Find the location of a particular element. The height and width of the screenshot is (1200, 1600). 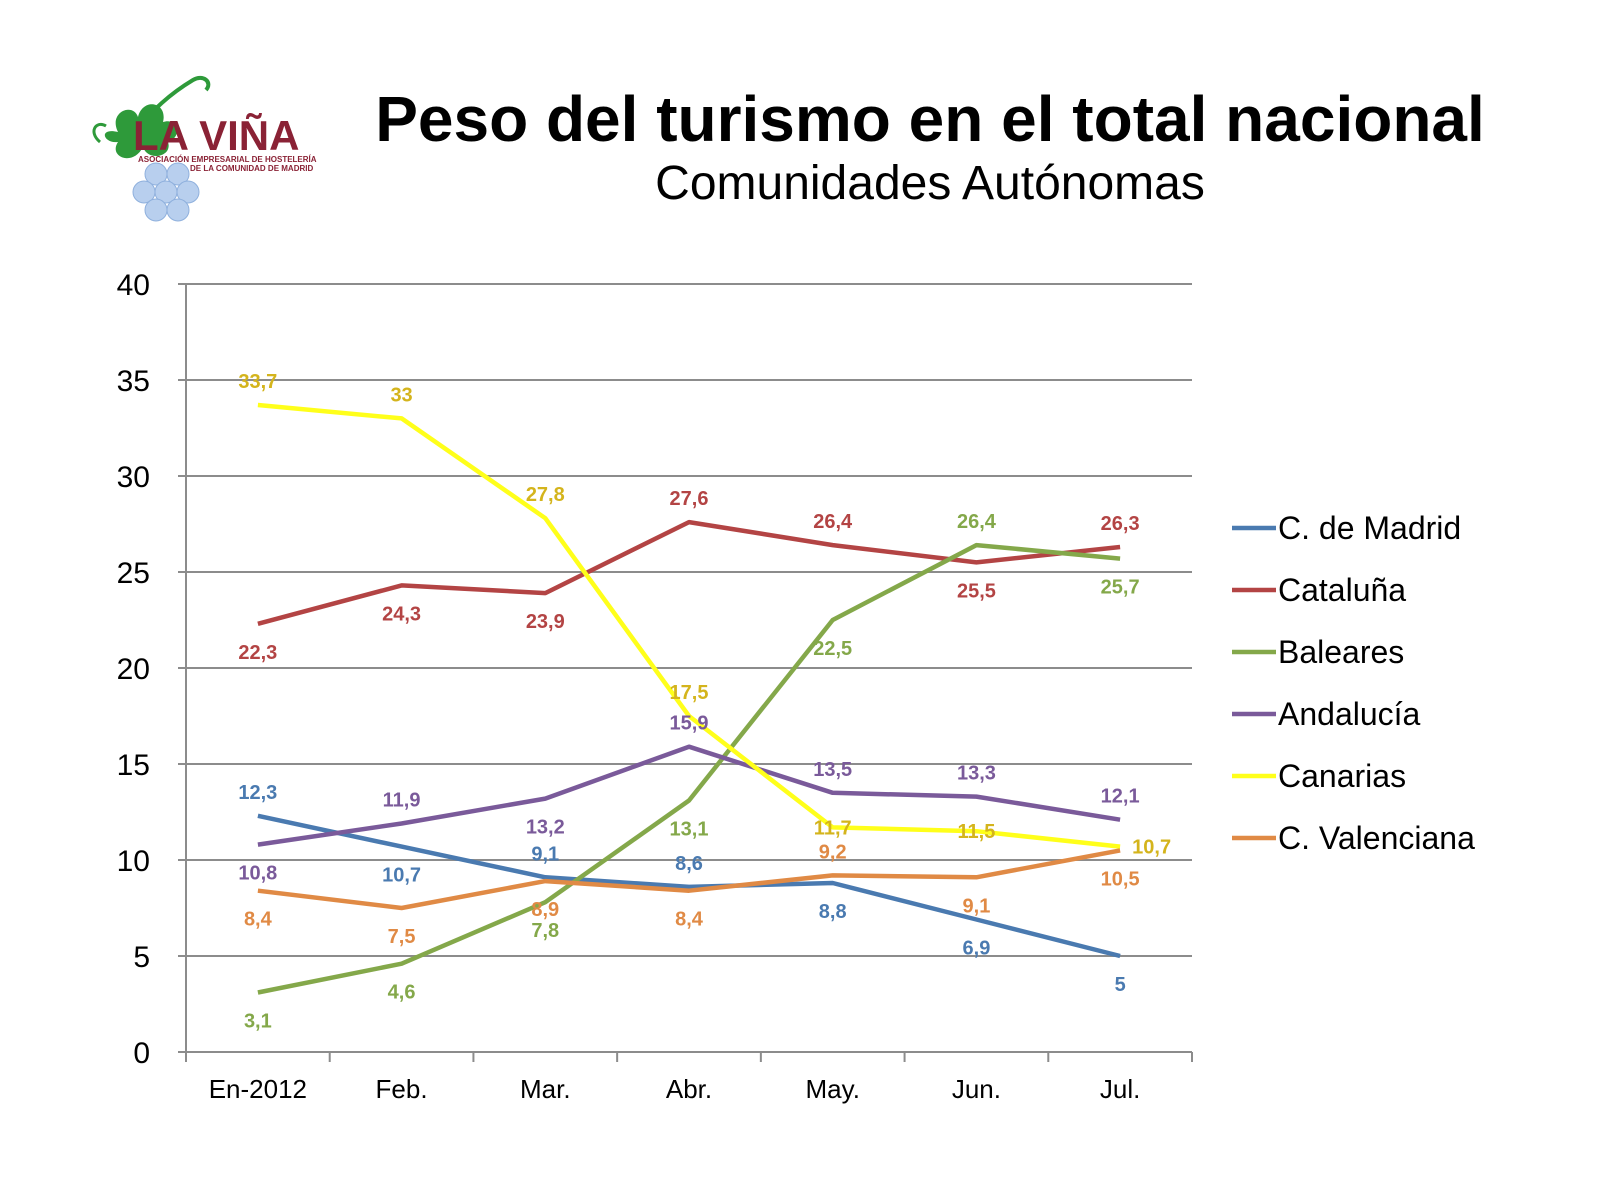

data-label: 8,8 is located at coordinates (833, 912).